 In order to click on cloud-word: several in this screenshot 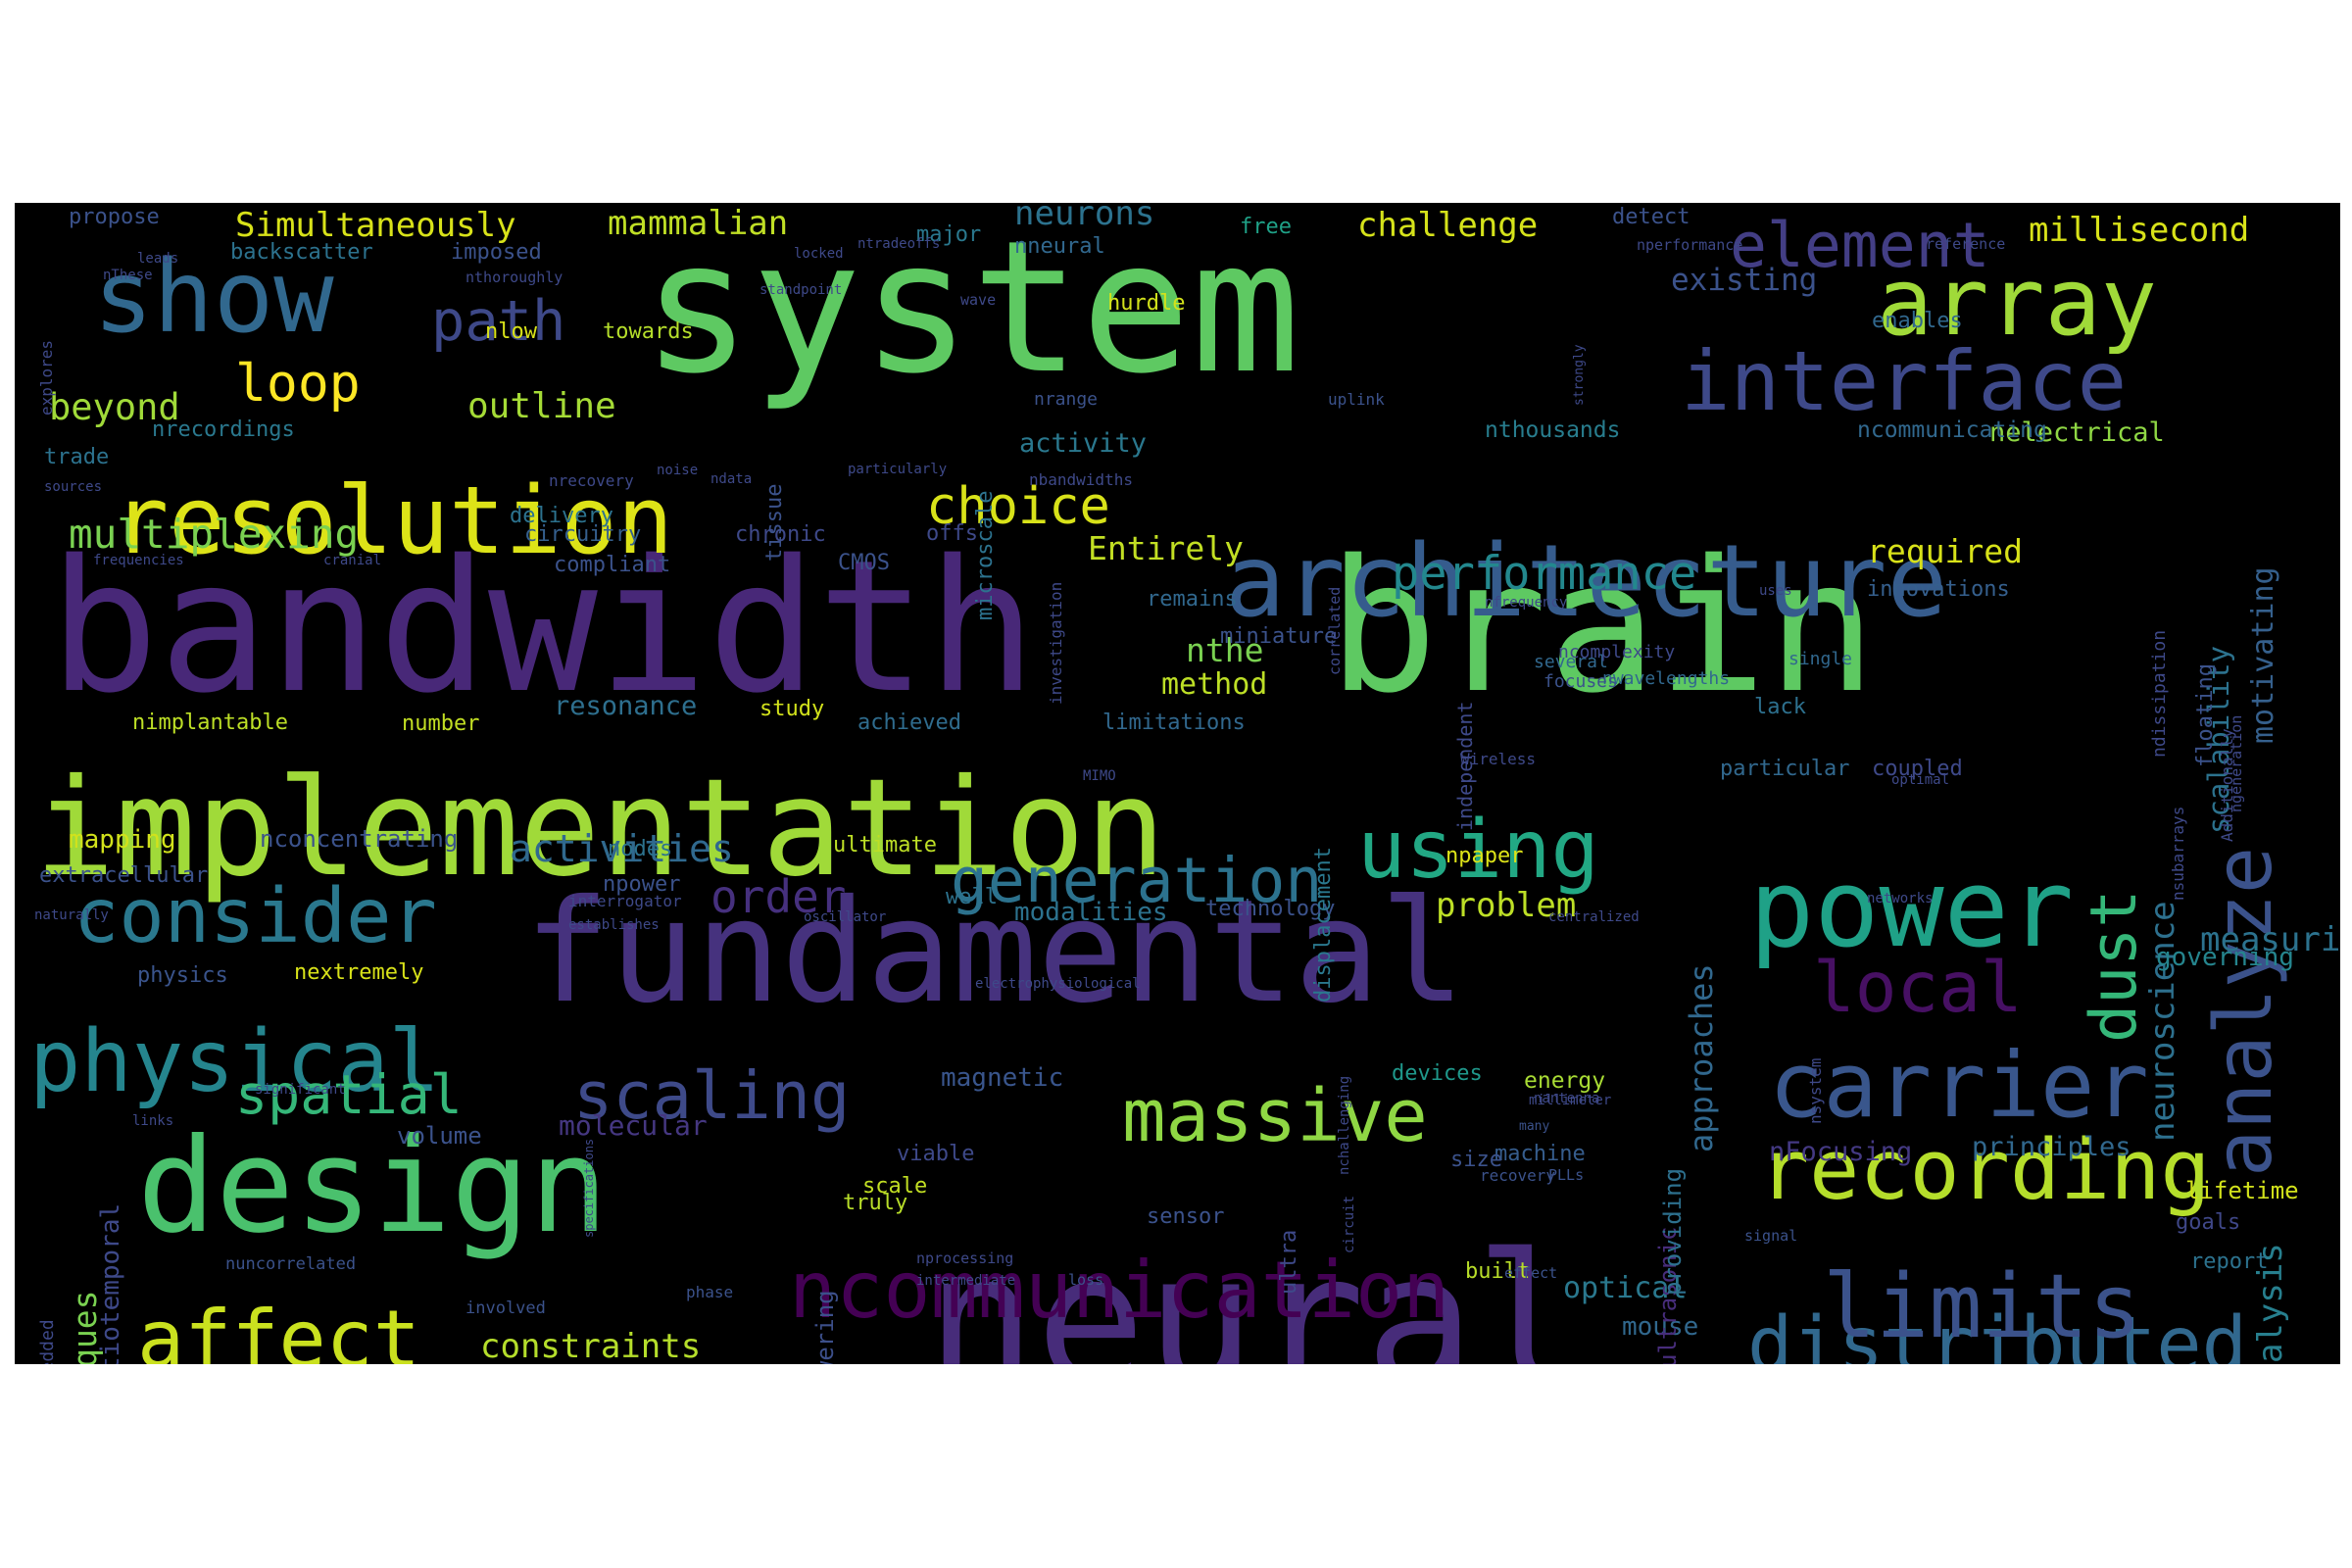, I will do `click(1571, 662)`.